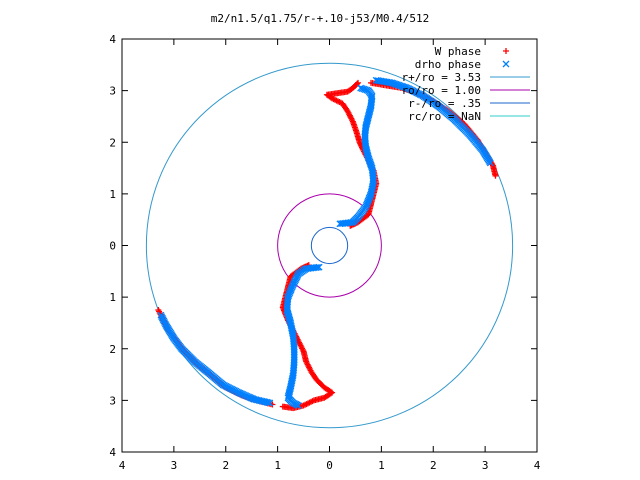  Describe the element at coordinates (320, 18) in the screenshot. I see `chart-title: m2/n1.5/q1.75/r-+.10-j53/M0.4/512` at that location.